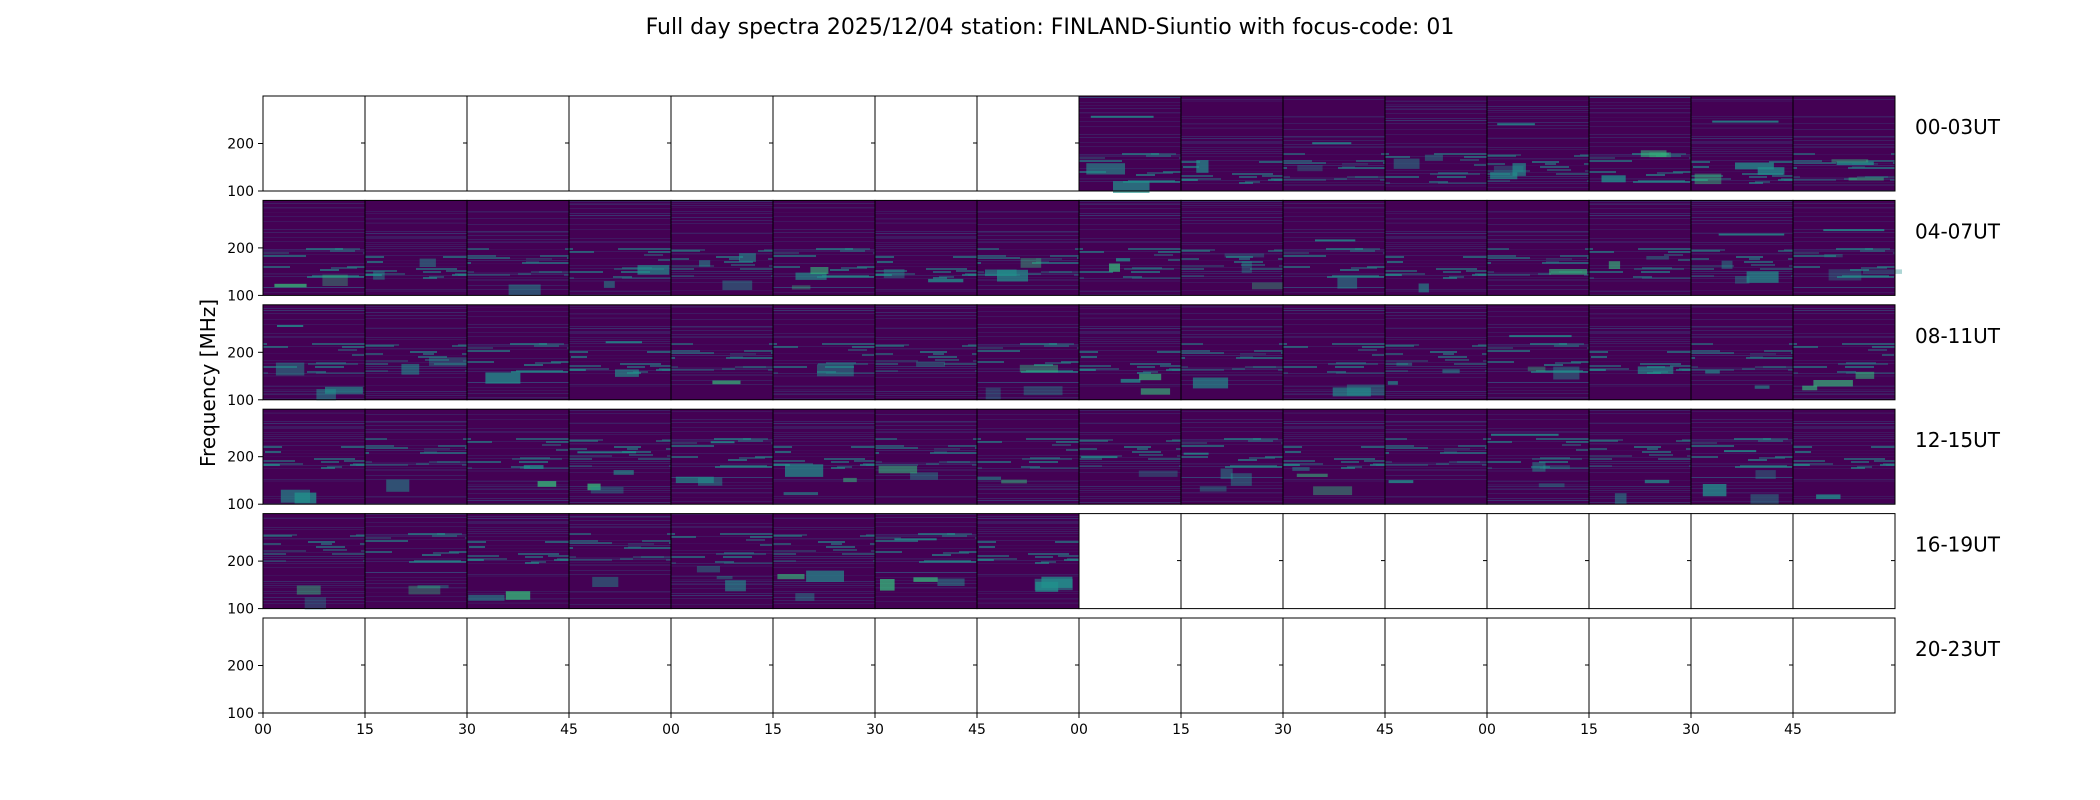  What do you see at coordinates (1114, 460) in the screenshot?
I see `spectra-row: 100 200 12-15UT` at bounding box center [1114, 460].